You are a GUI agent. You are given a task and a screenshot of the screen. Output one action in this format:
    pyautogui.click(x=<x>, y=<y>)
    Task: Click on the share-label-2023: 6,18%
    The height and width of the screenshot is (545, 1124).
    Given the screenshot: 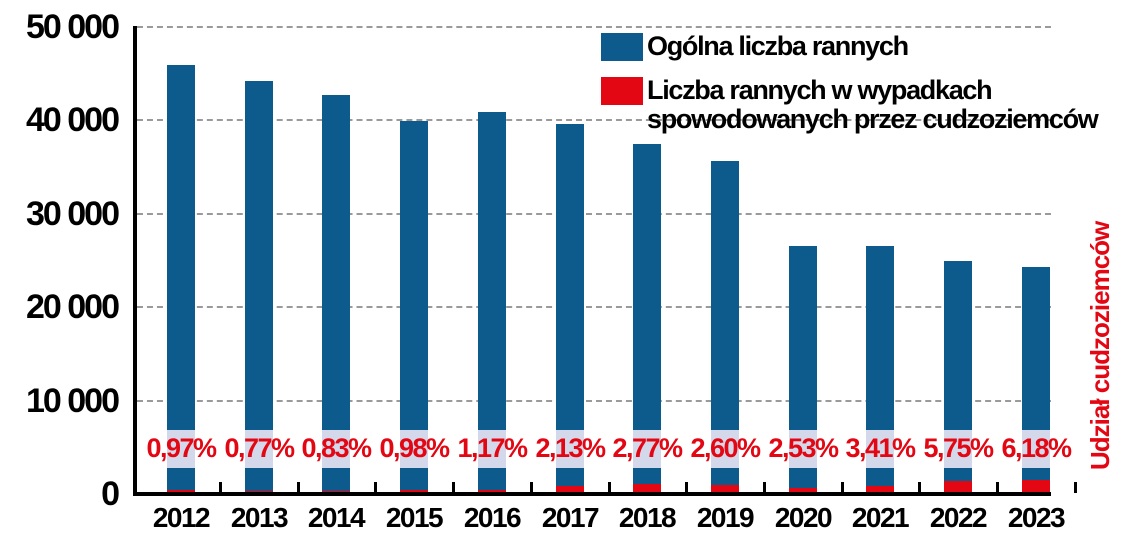 What is the action you would take?
    pyautogui.click(x=1036, y=448)
    